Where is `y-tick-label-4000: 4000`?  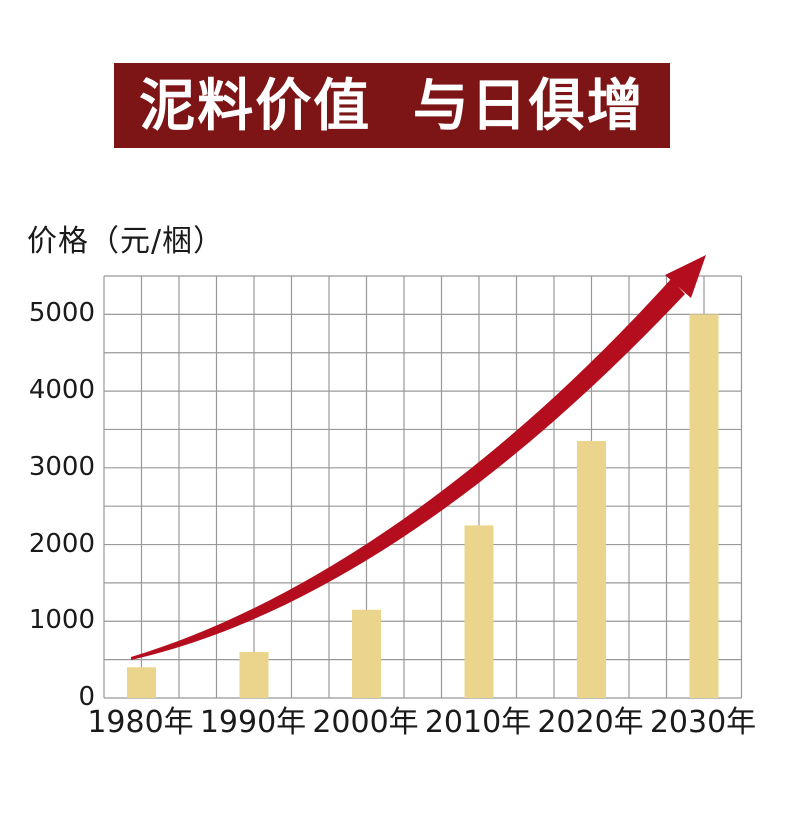 y-tick-label-4000: 4000 is located at coordinates (61, 390).